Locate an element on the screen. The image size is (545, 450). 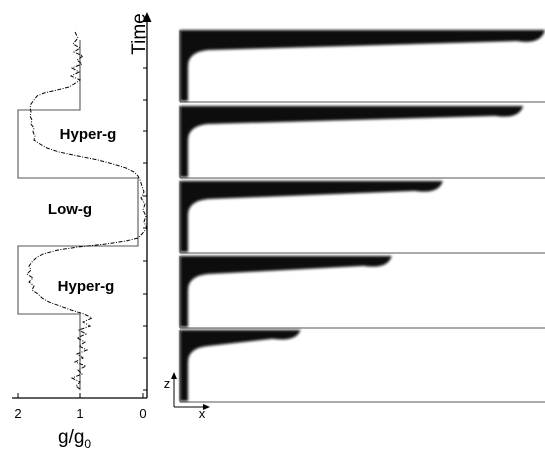
z-axis-label: z is located at coordinates (167, 383).